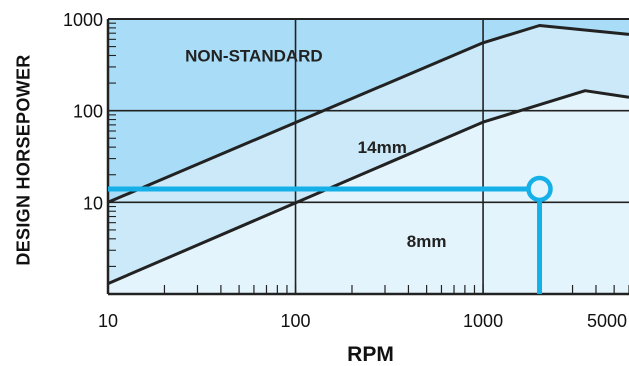 The height and width of the screenshot is (366, 629). I want to click on x-axis-title: RPM, so click(370, 354).